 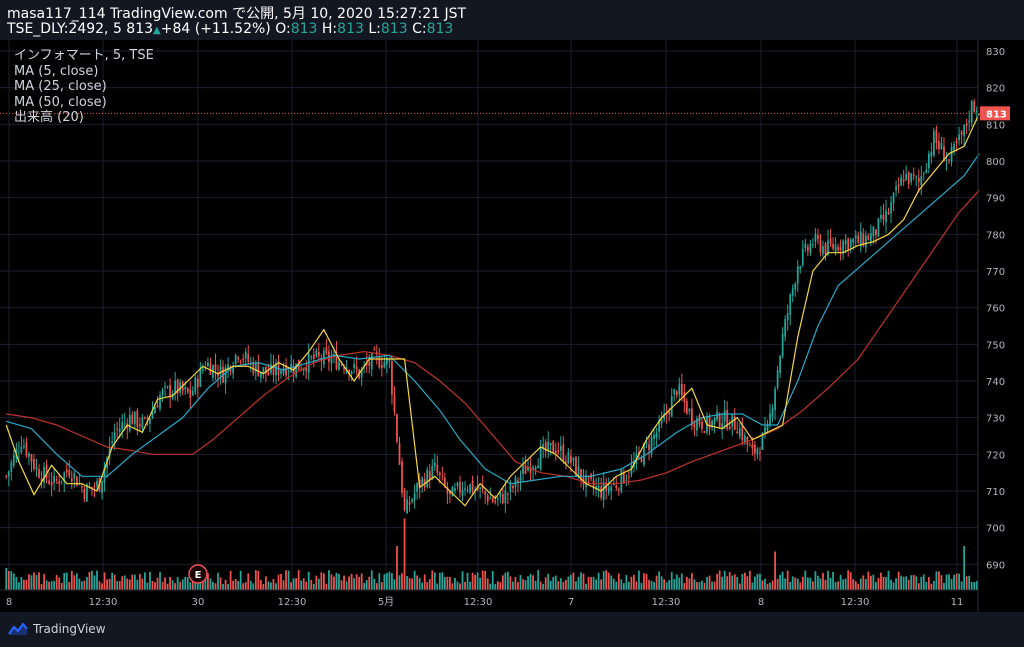 What do you see at coordinates (350, 29) in the screenshot?
I see `high-value: 813` at bounding box center [350, 29].